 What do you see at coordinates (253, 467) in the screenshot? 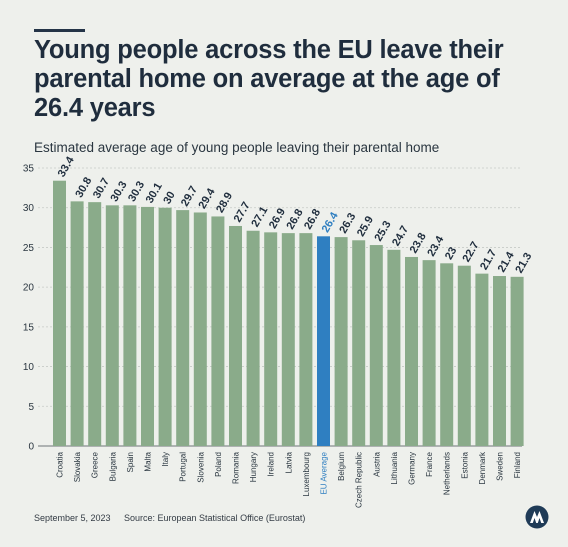
I see `category-label: Hungary` at bounding box center [253, 467].